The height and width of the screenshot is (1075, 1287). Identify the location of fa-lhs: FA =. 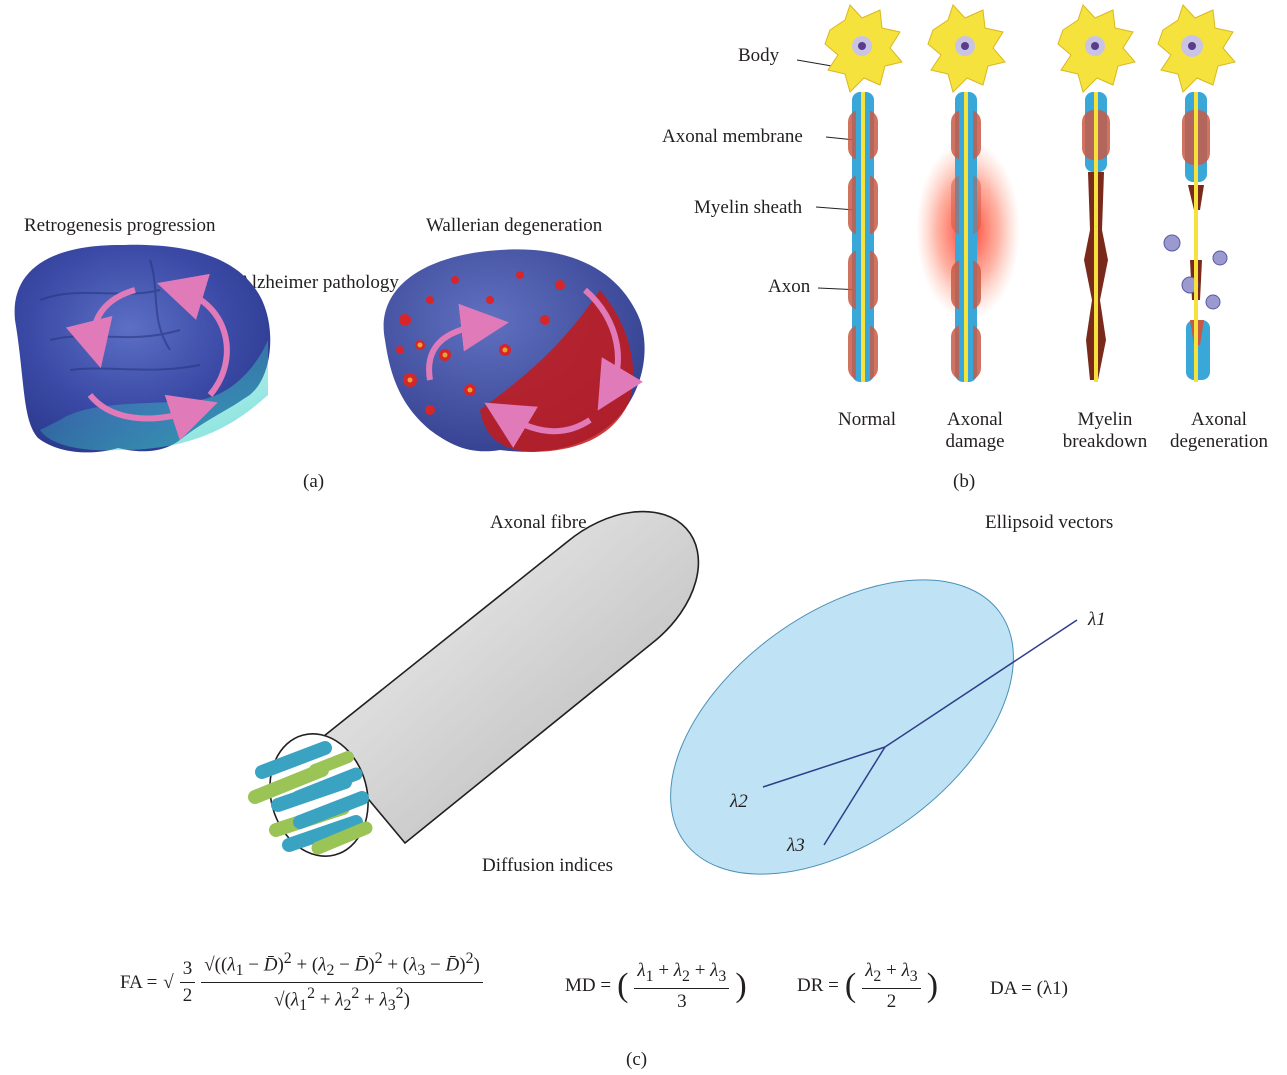
(139, 982).